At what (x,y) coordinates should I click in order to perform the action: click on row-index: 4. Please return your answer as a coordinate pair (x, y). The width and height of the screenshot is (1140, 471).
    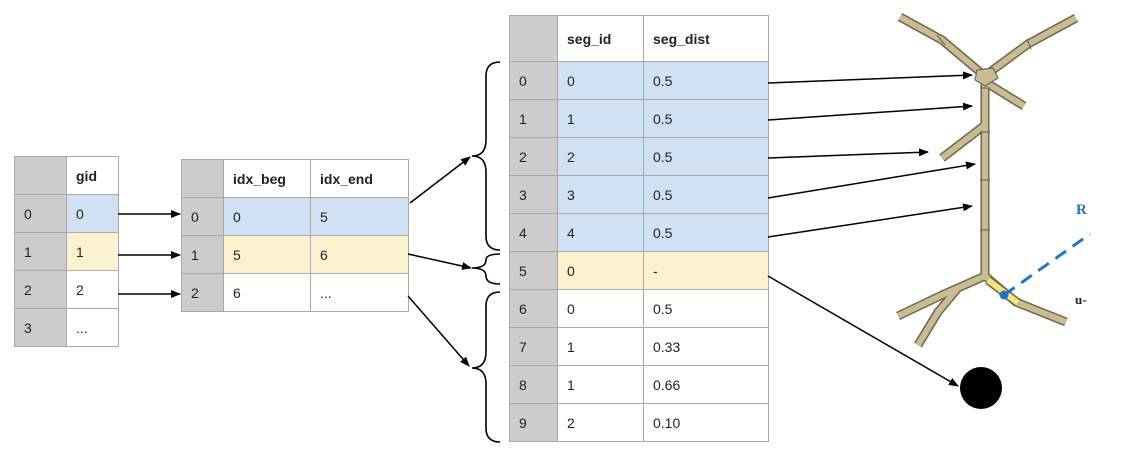
    Looking at the image, I should click on (533, 232).